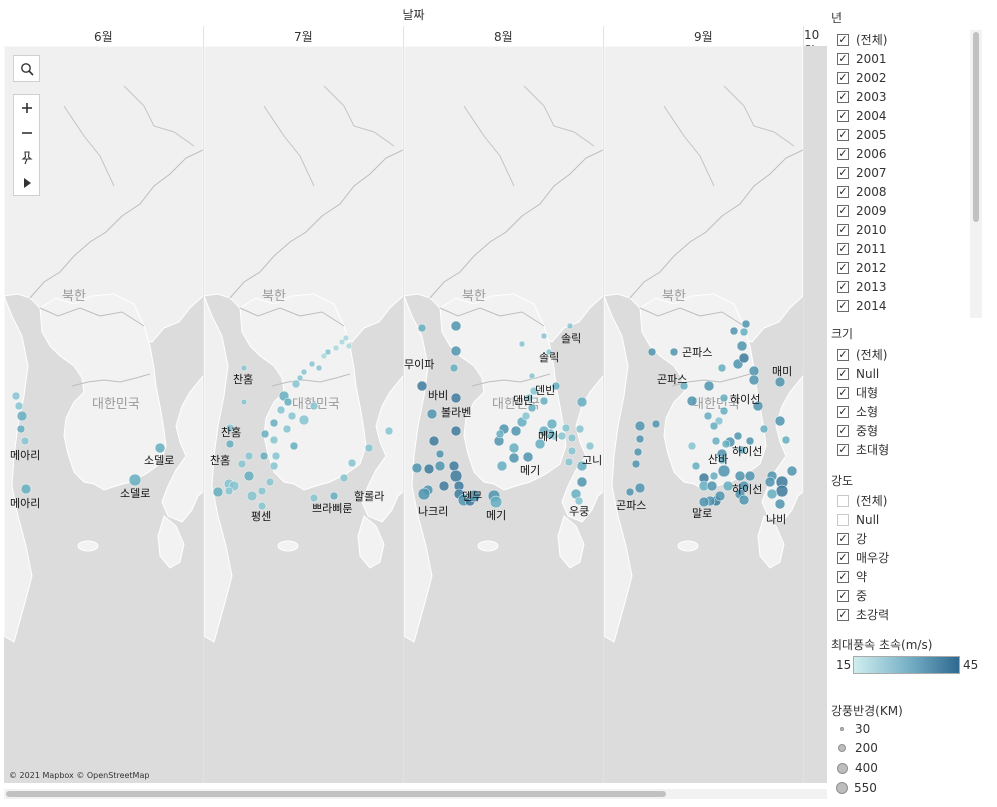 The height and width of the screenshot is (807, 997). I want to click on year-filter-option: ✓ 2002, so click(909, 77).